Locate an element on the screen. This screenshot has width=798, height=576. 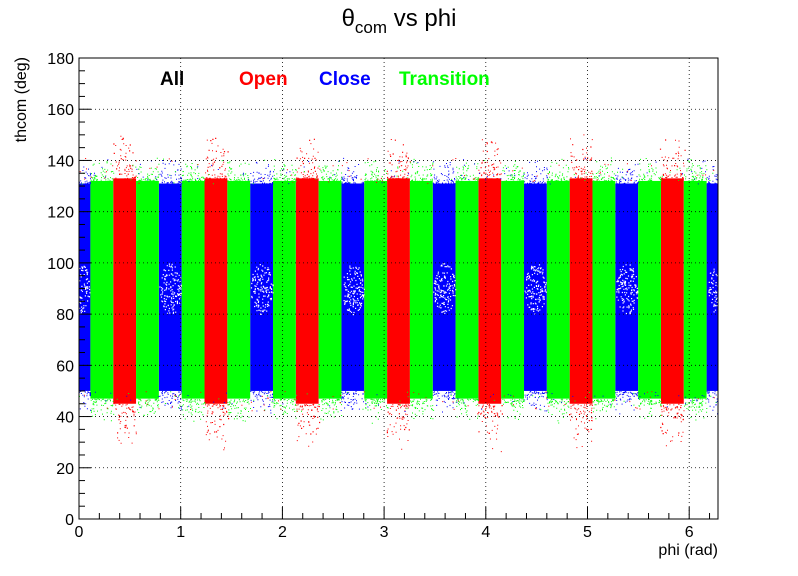
title-rest: vs phi is located at coordinates (421, 18).